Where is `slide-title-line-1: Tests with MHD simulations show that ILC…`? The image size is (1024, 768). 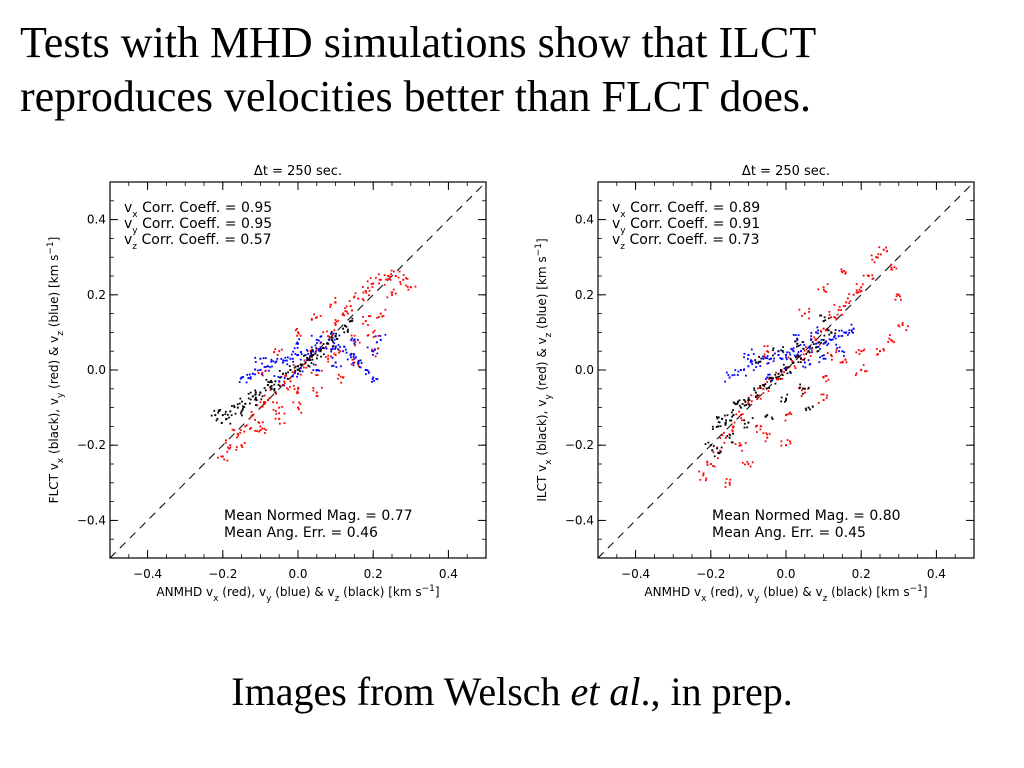 slide-title-line-1: Tests with MHD simulations show that ILC… is located at coordinates (418, 42).